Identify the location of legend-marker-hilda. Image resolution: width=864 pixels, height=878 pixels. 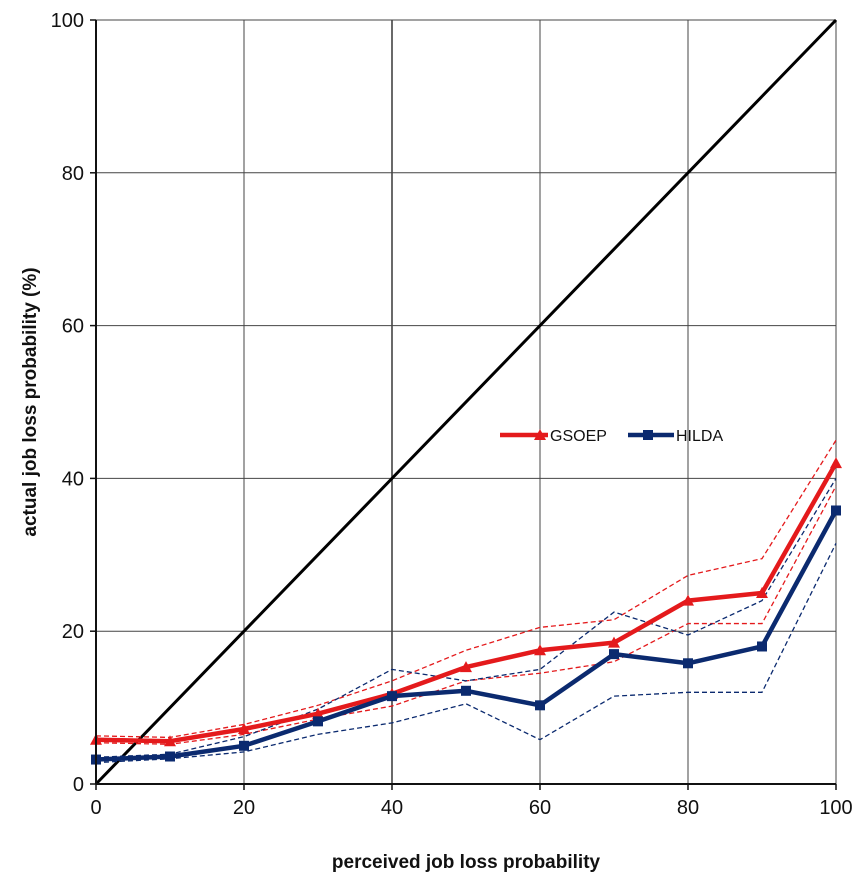
(648, 435).